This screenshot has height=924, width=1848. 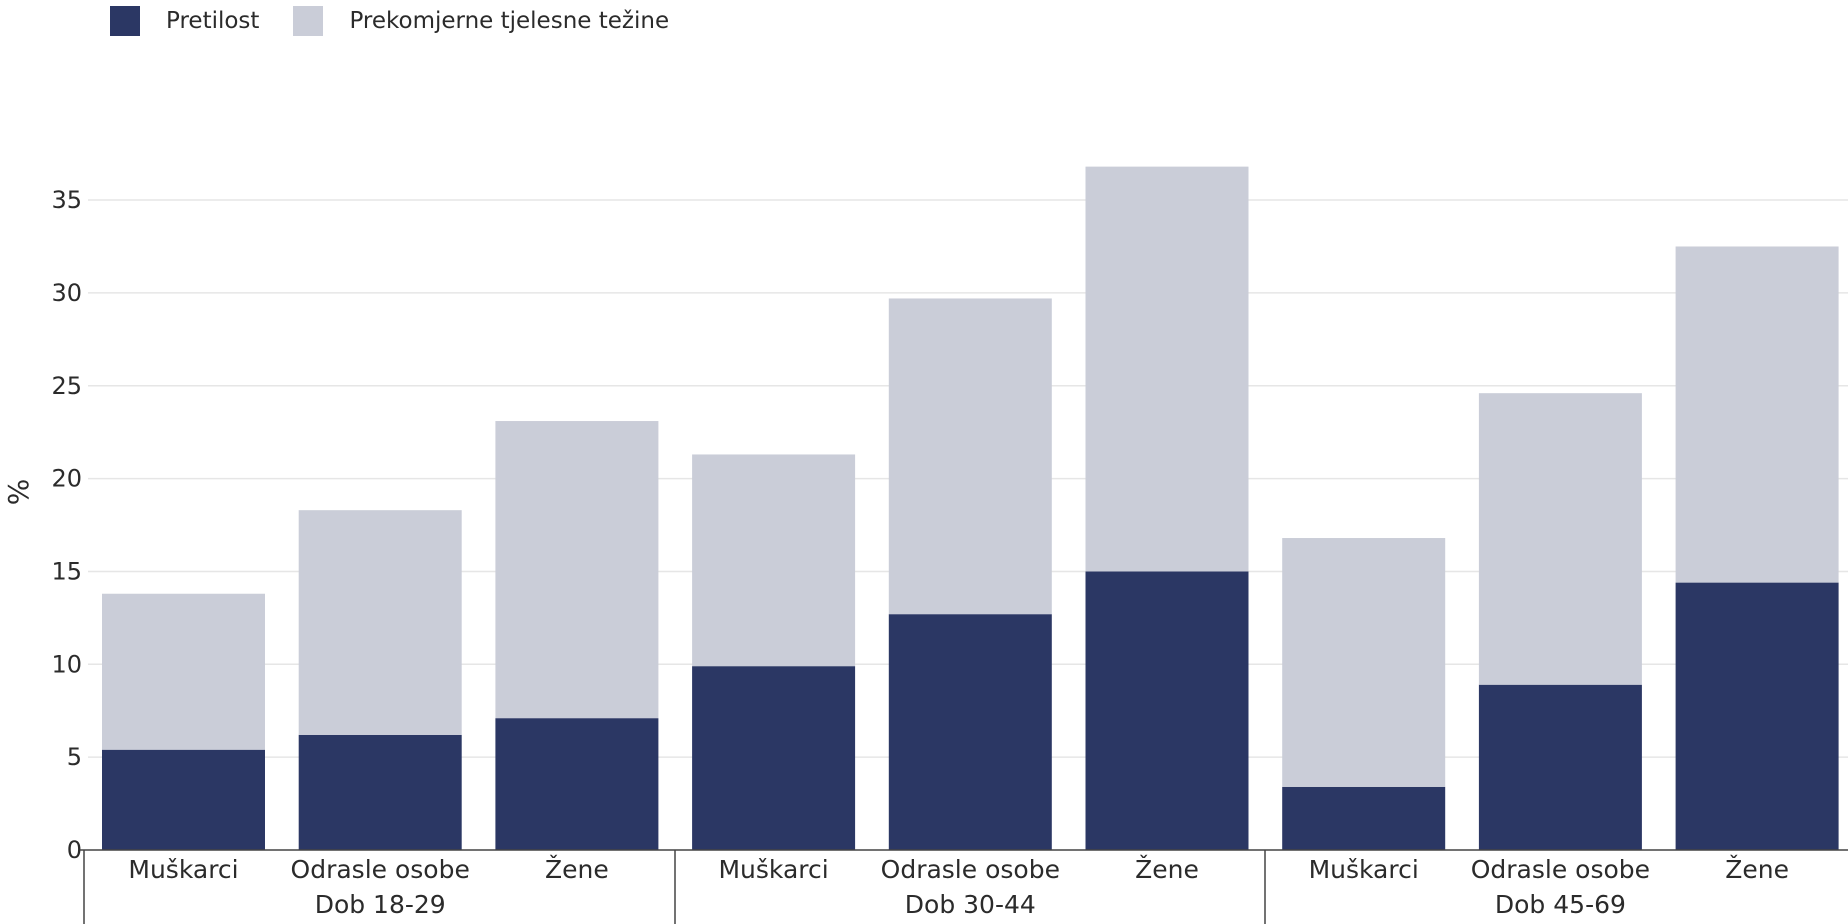 I want to click on y-tick-label-25: 25, so click(x=66, y=386).